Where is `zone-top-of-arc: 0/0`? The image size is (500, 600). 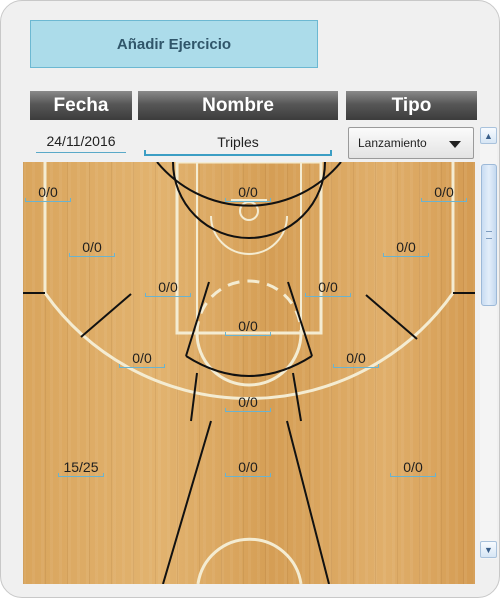
zone-top-of-arc: 0/0 is located at coordinates (248, 403).